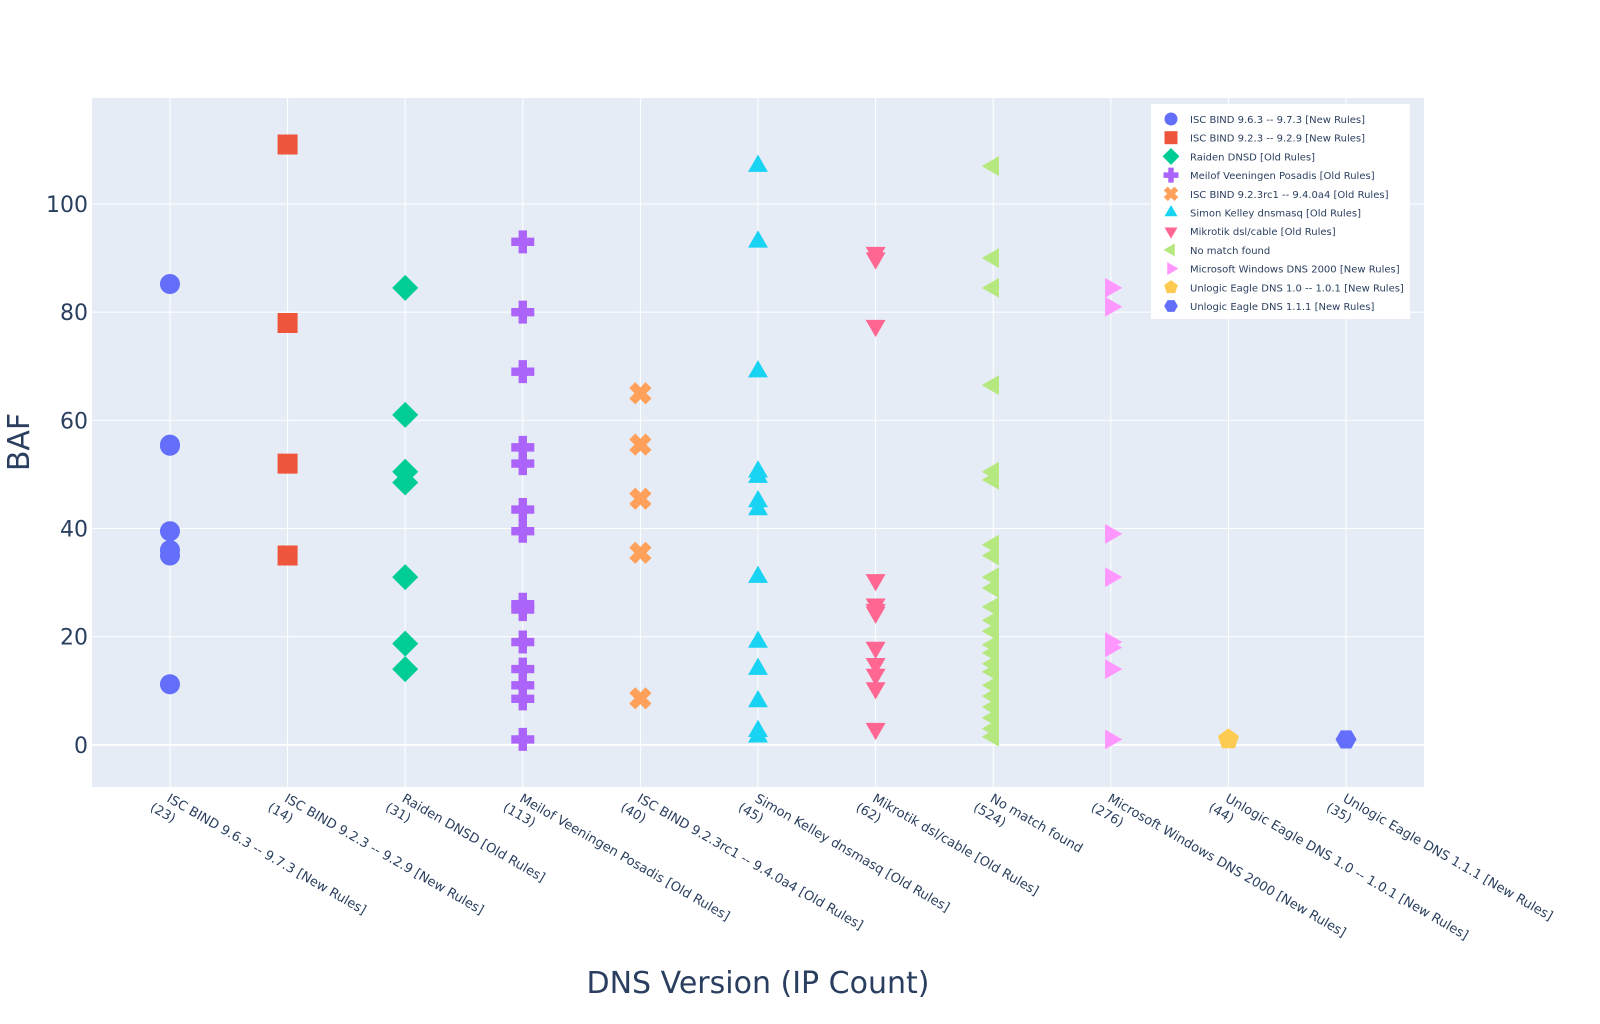 Image resolution: width=1600 pixels, height=1024 pixels. What do you see at coordinates (67, 205) in the screenshot?
I see `y-tick-label: 100` at bounding box center [67, 205].